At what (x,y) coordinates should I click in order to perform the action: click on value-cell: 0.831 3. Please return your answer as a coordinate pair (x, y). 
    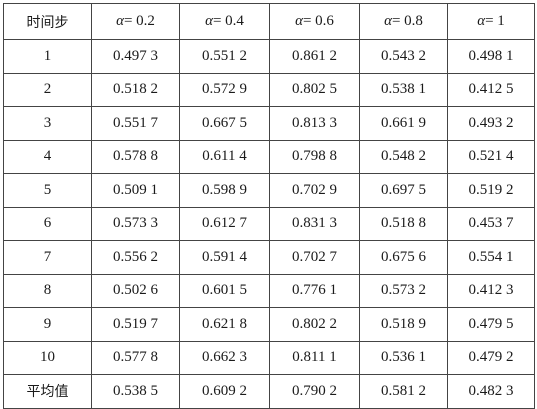
    Looking at the image, I should click on (314, 223).